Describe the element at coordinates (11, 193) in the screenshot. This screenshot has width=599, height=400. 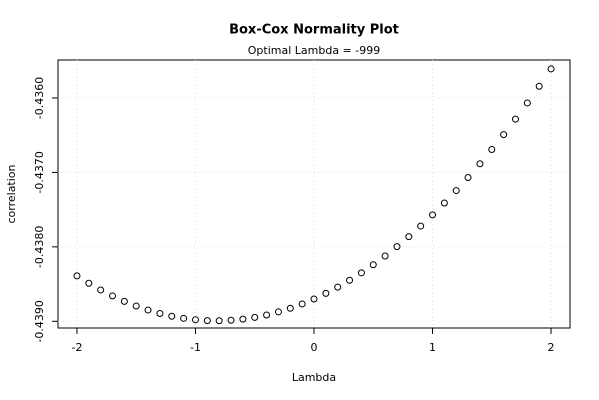
I see `y-axis-label: correlation` at that location.